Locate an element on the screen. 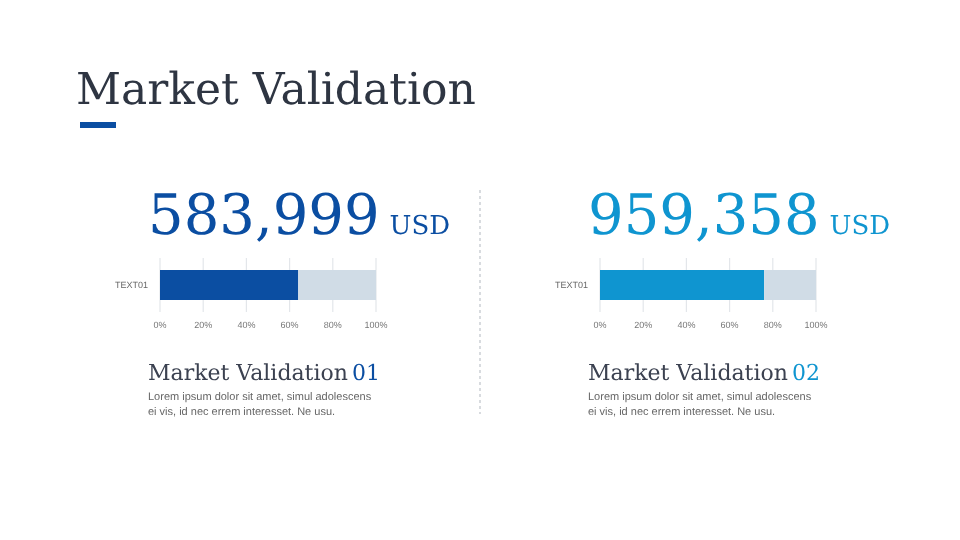 The width and height of the screenshot is (960, 540). text: 01 is located at coordinates (365, 373).